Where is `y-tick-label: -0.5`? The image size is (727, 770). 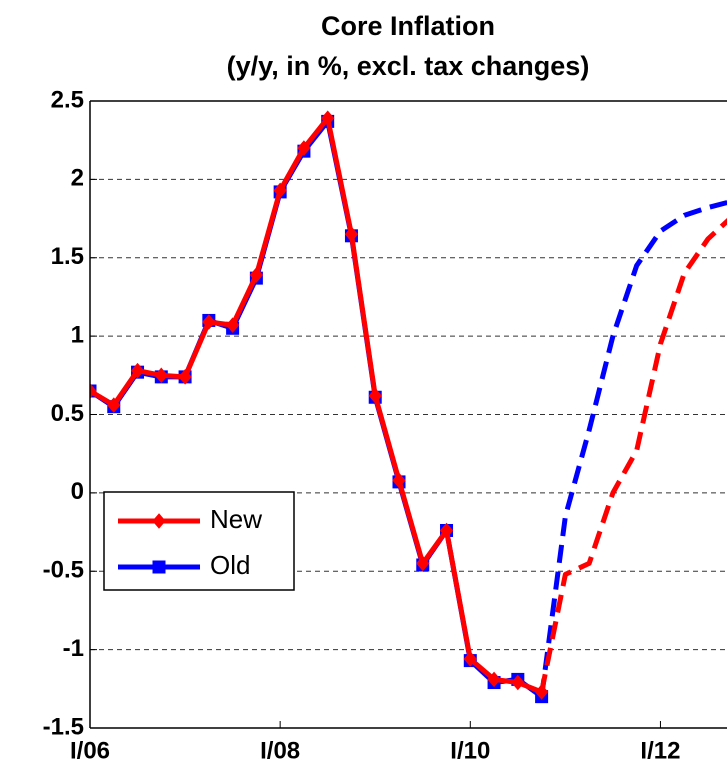 y-tick-label: -0.5 is located at coordinates (63, 570).